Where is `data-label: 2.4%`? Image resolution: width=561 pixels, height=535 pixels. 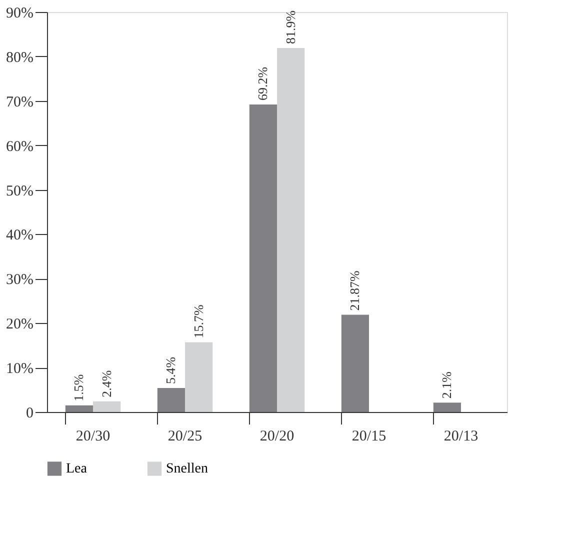 data-label: 2.4% is located at coordinates (106, 384).